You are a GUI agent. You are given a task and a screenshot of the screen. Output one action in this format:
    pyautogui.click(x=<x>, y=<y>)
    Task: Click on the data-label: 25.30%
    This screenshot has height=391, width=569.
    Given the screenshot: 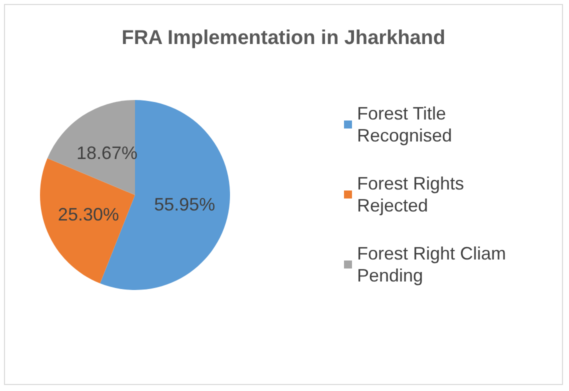 What is the action you would take?
    pyautogui.click(x=88, y=214)
    